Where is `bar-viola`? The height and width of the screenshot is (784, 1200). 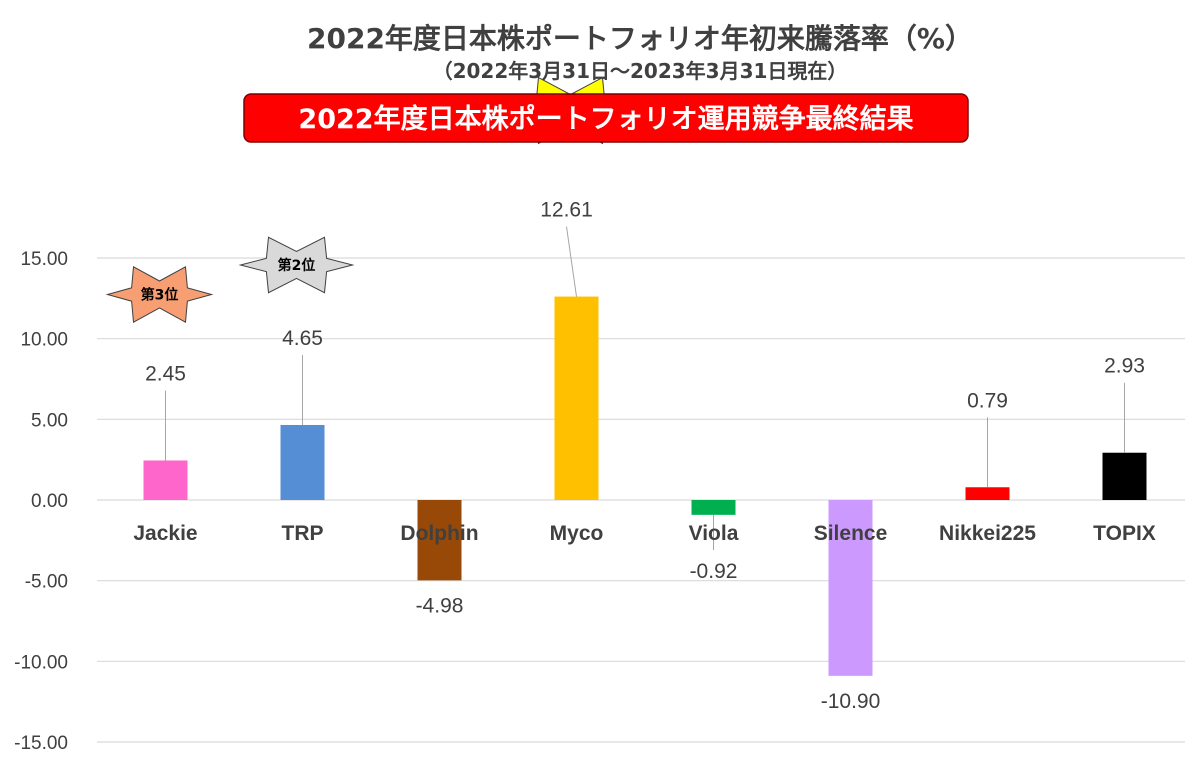
bar-viola is located at coordinates (713, 507).